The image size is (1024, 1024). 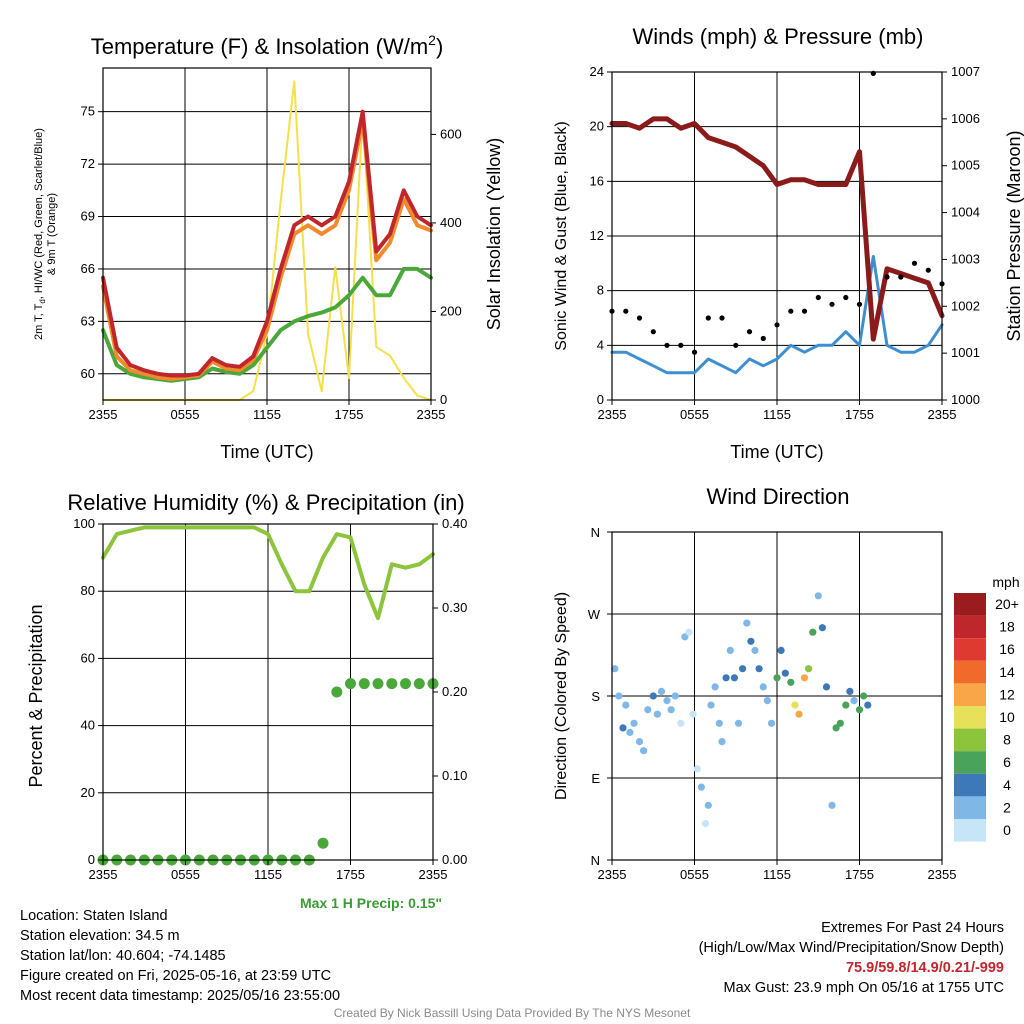 What do you see at coordinates (741, 710) in the screenshot?
I see `wind-direction-points` at bounding box center [741, 710].